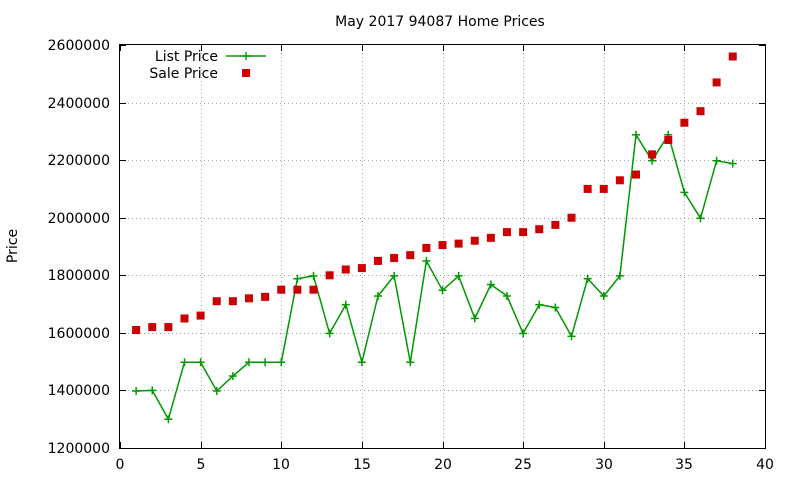 The width and height of the screenshot is (800, 480). Describe the element at coordinates (246, 56) in the screenshot. I see `legend-plus-marker` at that location.